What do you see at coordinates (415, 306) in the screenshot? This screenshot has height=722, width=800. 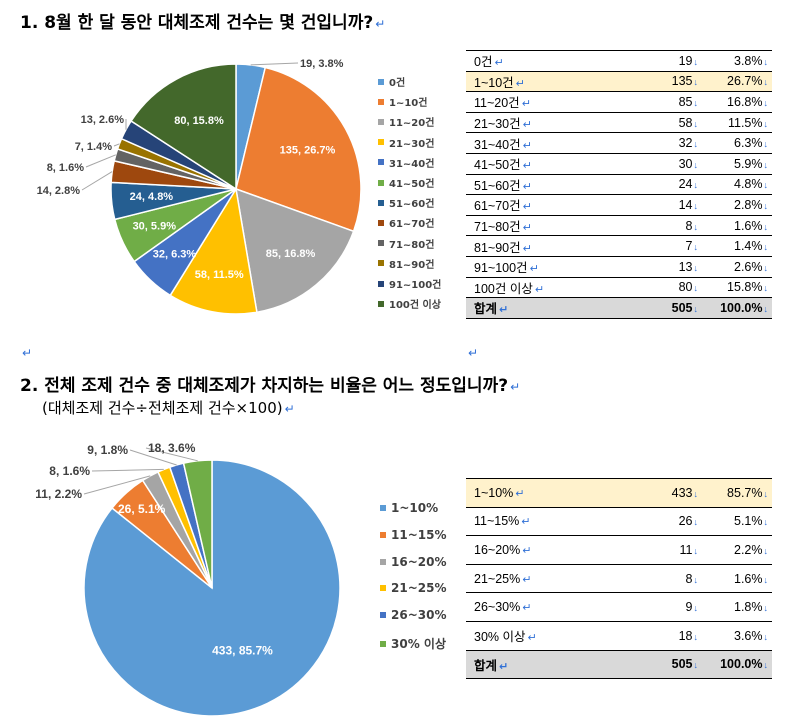 I see `chart-1-legend-label: 100건 이상` at bounding box center [415, 306].